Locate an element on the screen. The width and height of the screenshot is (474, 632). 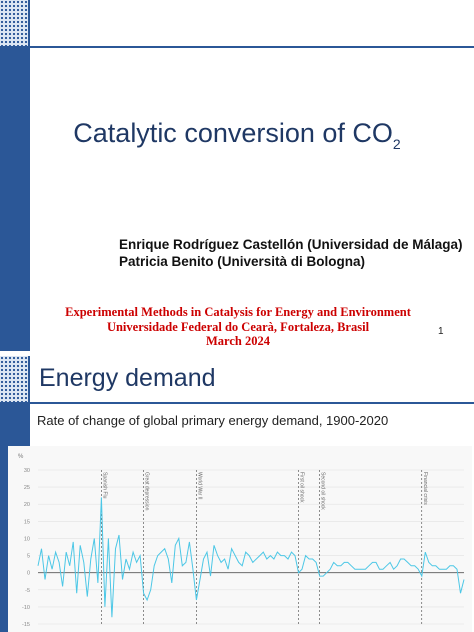
event-label: Second oil shock is located at coordinates (323, 491).